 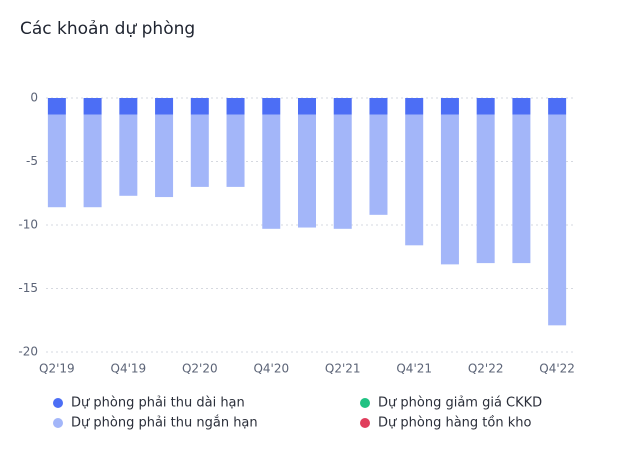 I want to click on x-tick-label: Q4'21, so click(x=414, y=369).